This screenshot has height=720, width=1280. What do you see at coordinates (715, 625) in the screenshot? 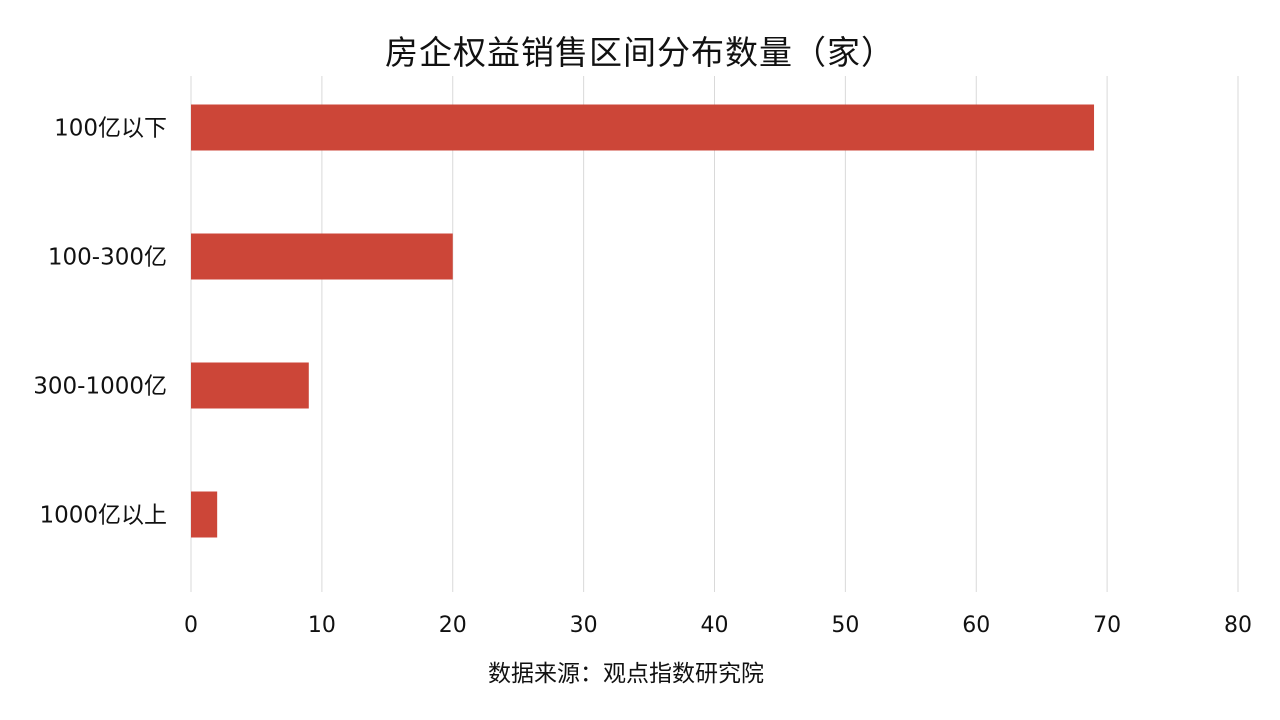
I see `x-tick-label: 40` at bounding box center [715, 625].